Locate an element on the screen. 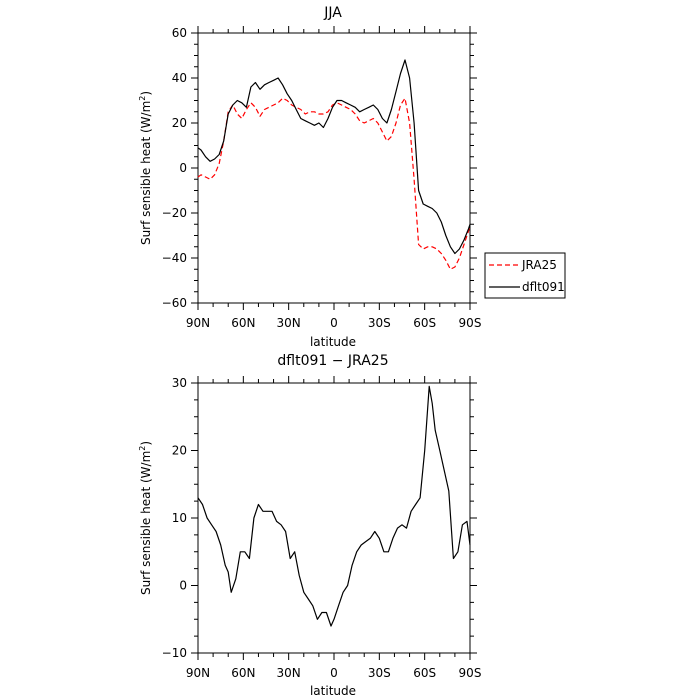 The width and height of the screenshot is (700, 700). y-tick-label: 60 is located at coordinates (179, 33).